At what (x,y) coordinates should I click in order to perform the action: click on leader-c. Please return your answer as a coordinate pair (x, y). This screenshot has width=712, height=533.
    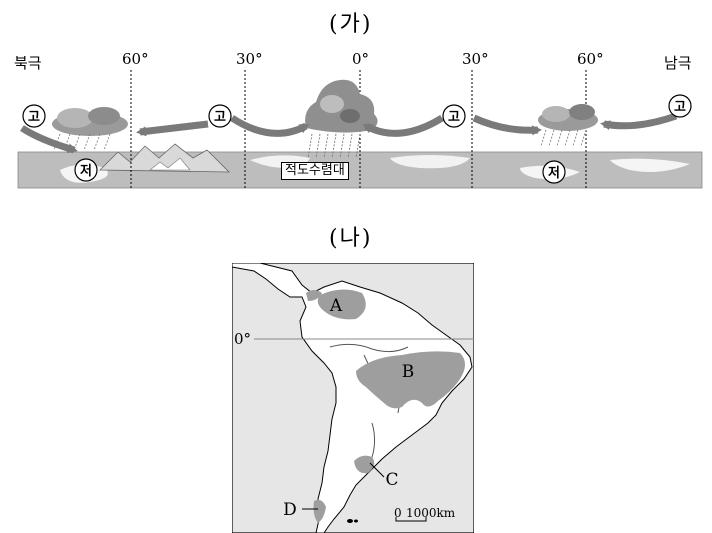
    Looking at the image, I should click on (377, 470).